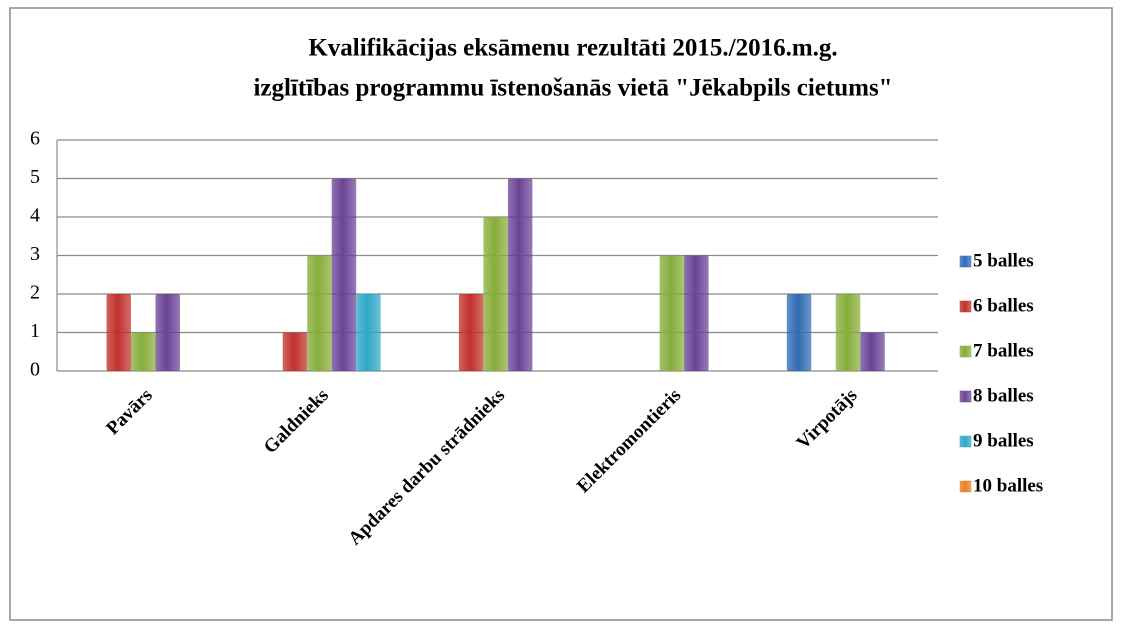 Image resolution: width=1124 pixels, height=625 pixels. I want to click on y-tick-label: 4, so click(35, 216).